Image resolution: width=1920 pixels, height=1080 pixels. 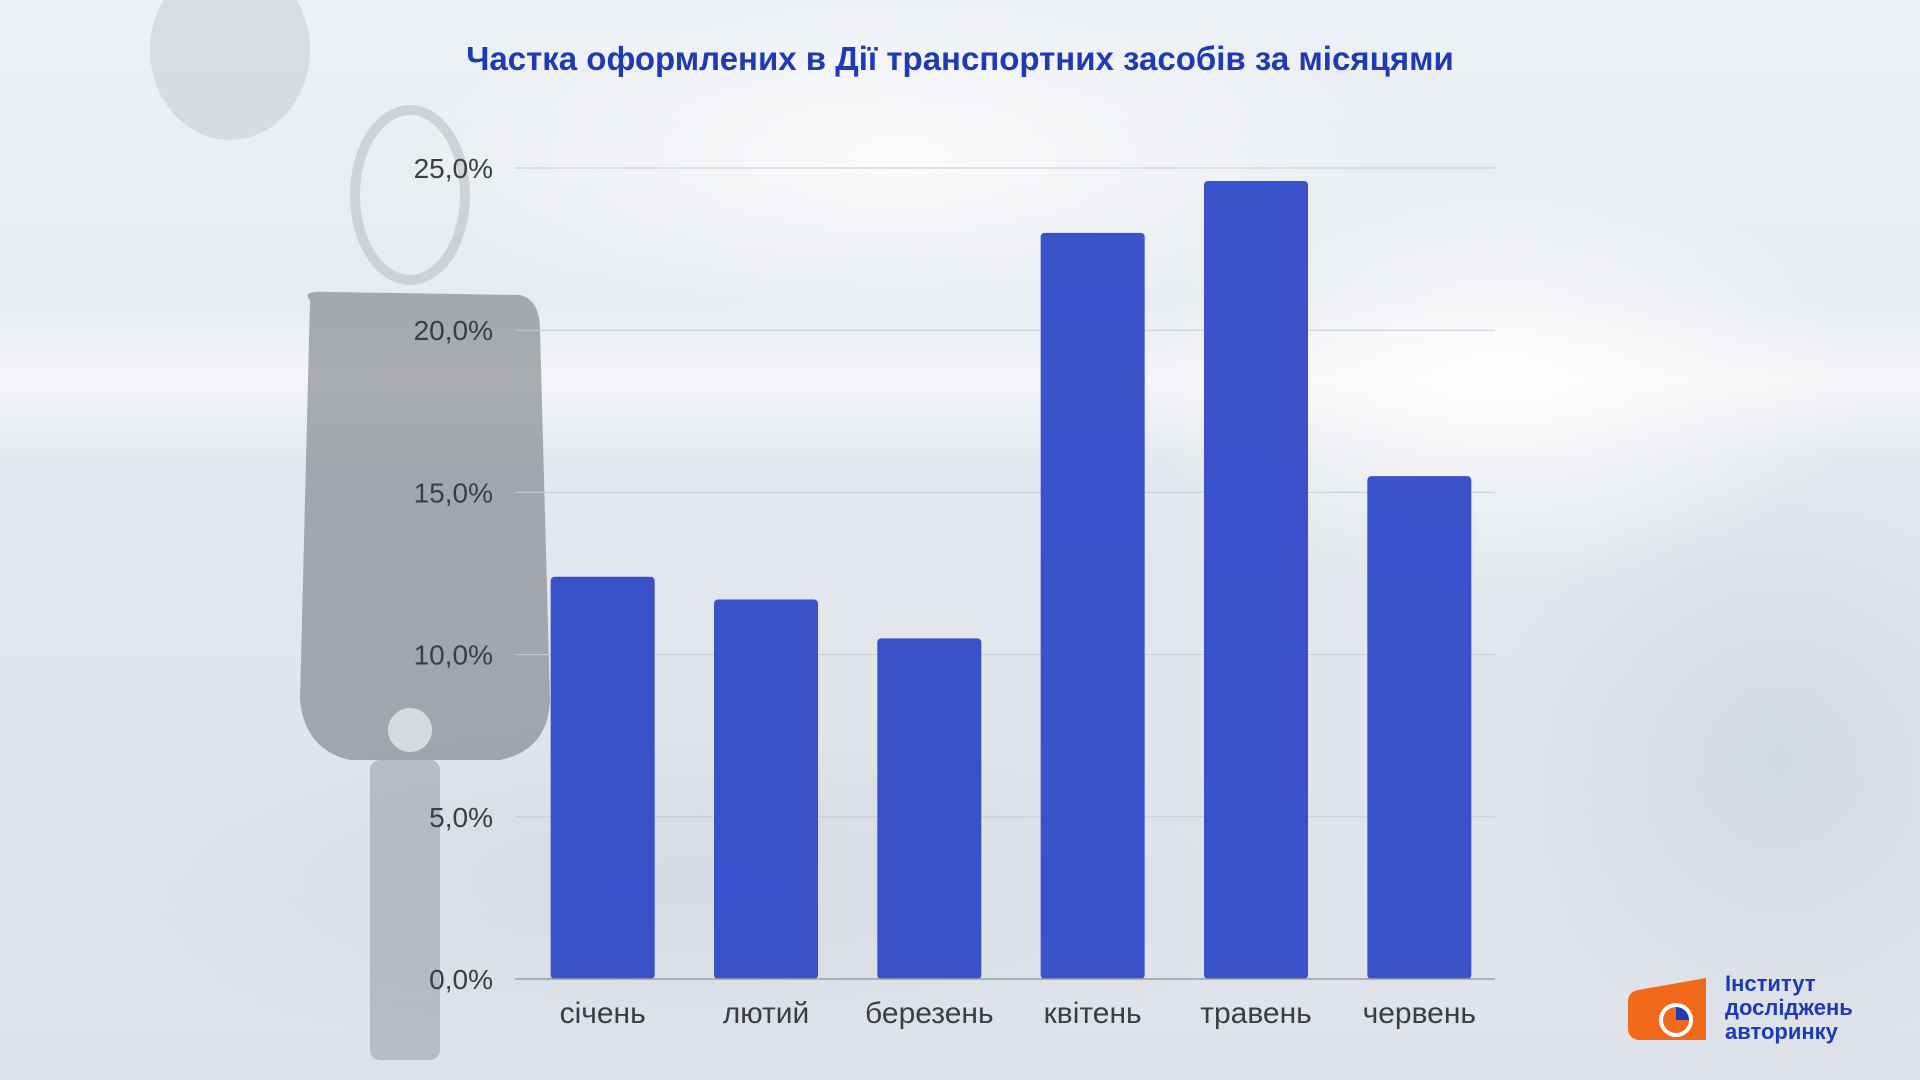 What do you see at coordinates (1781, 1031) in the screenshot?
I see `logo-text-line3: авторинку` at bounding box center [1781, 1031].